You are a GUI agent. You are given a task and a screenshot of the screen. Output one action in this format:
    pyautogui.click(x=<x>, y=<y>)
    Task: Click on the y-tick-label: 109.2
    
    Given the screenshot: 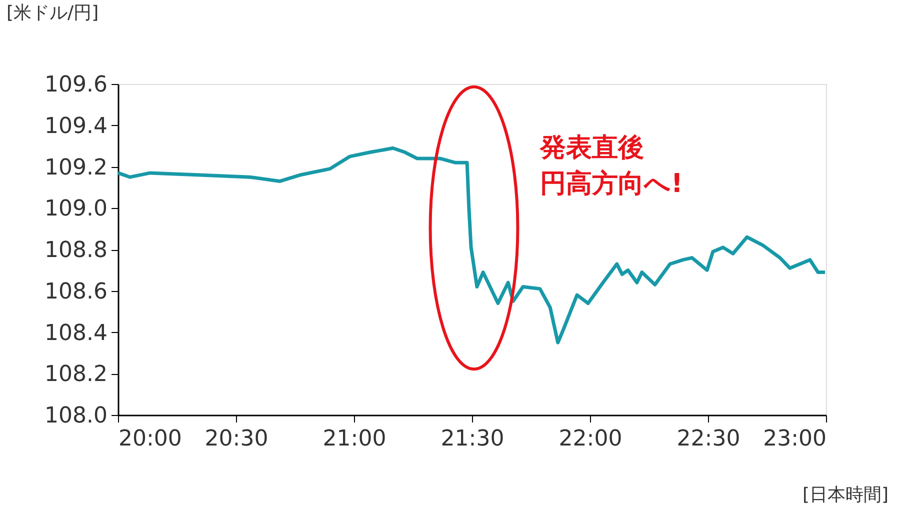 What is the action you would take?
    pyautogui.click(x=76, y=167)
    